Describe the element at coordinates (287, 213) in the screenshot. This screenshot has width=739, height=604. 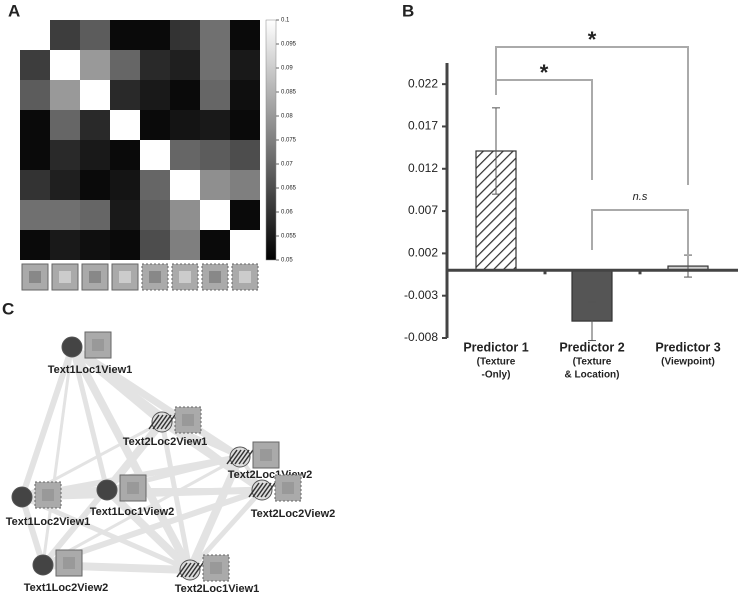
I see `colorbar-tick-label: 0.06` at that location.